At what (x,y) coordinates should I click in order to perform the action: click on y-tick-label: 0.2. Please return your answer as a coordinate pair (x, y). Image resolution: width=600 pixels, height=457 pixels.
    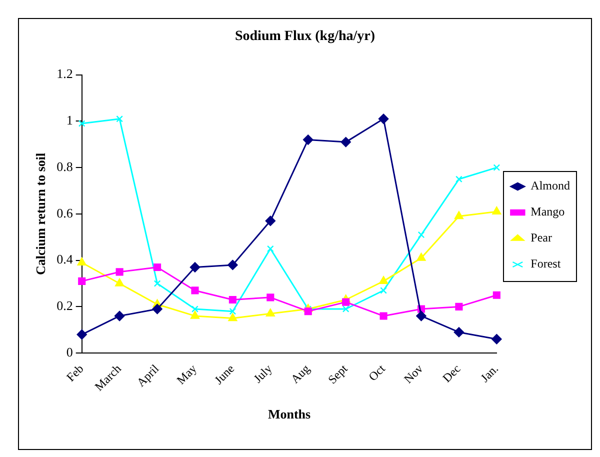
    Looking at the image, I should click on (64, 306).